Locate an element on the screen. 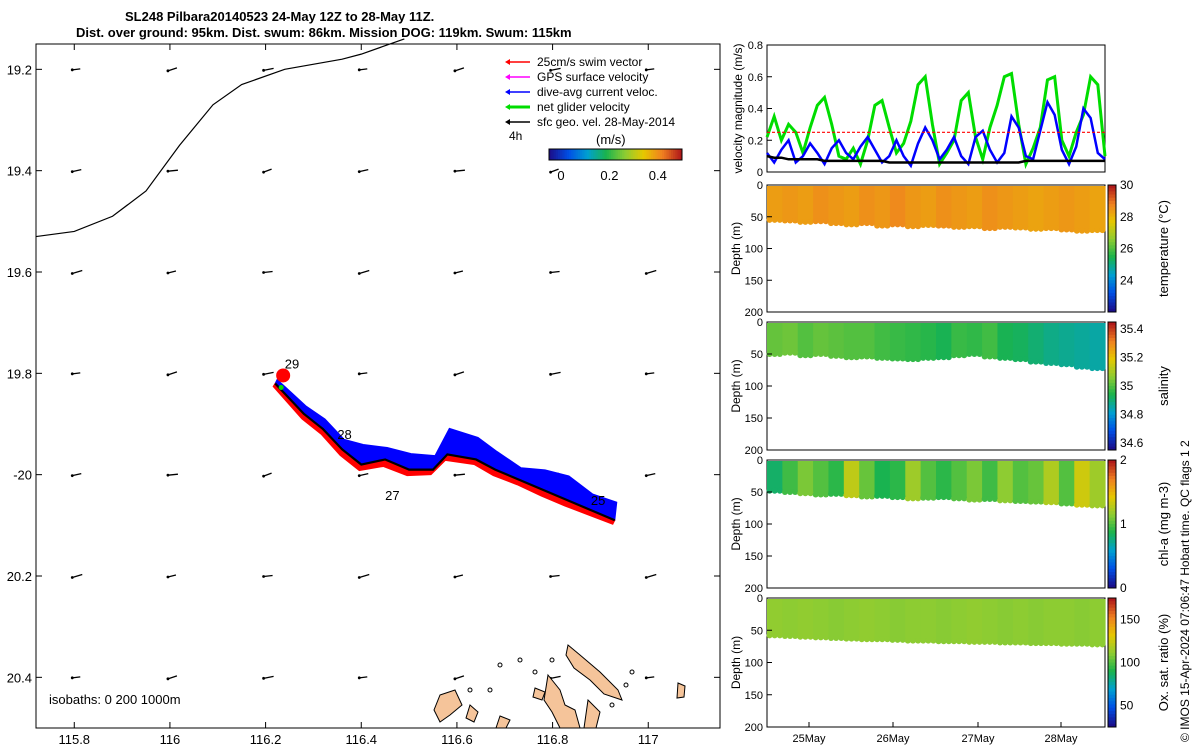 The image size is (1200, 750). section-plot-temperature is located at coordinates (941, 248).